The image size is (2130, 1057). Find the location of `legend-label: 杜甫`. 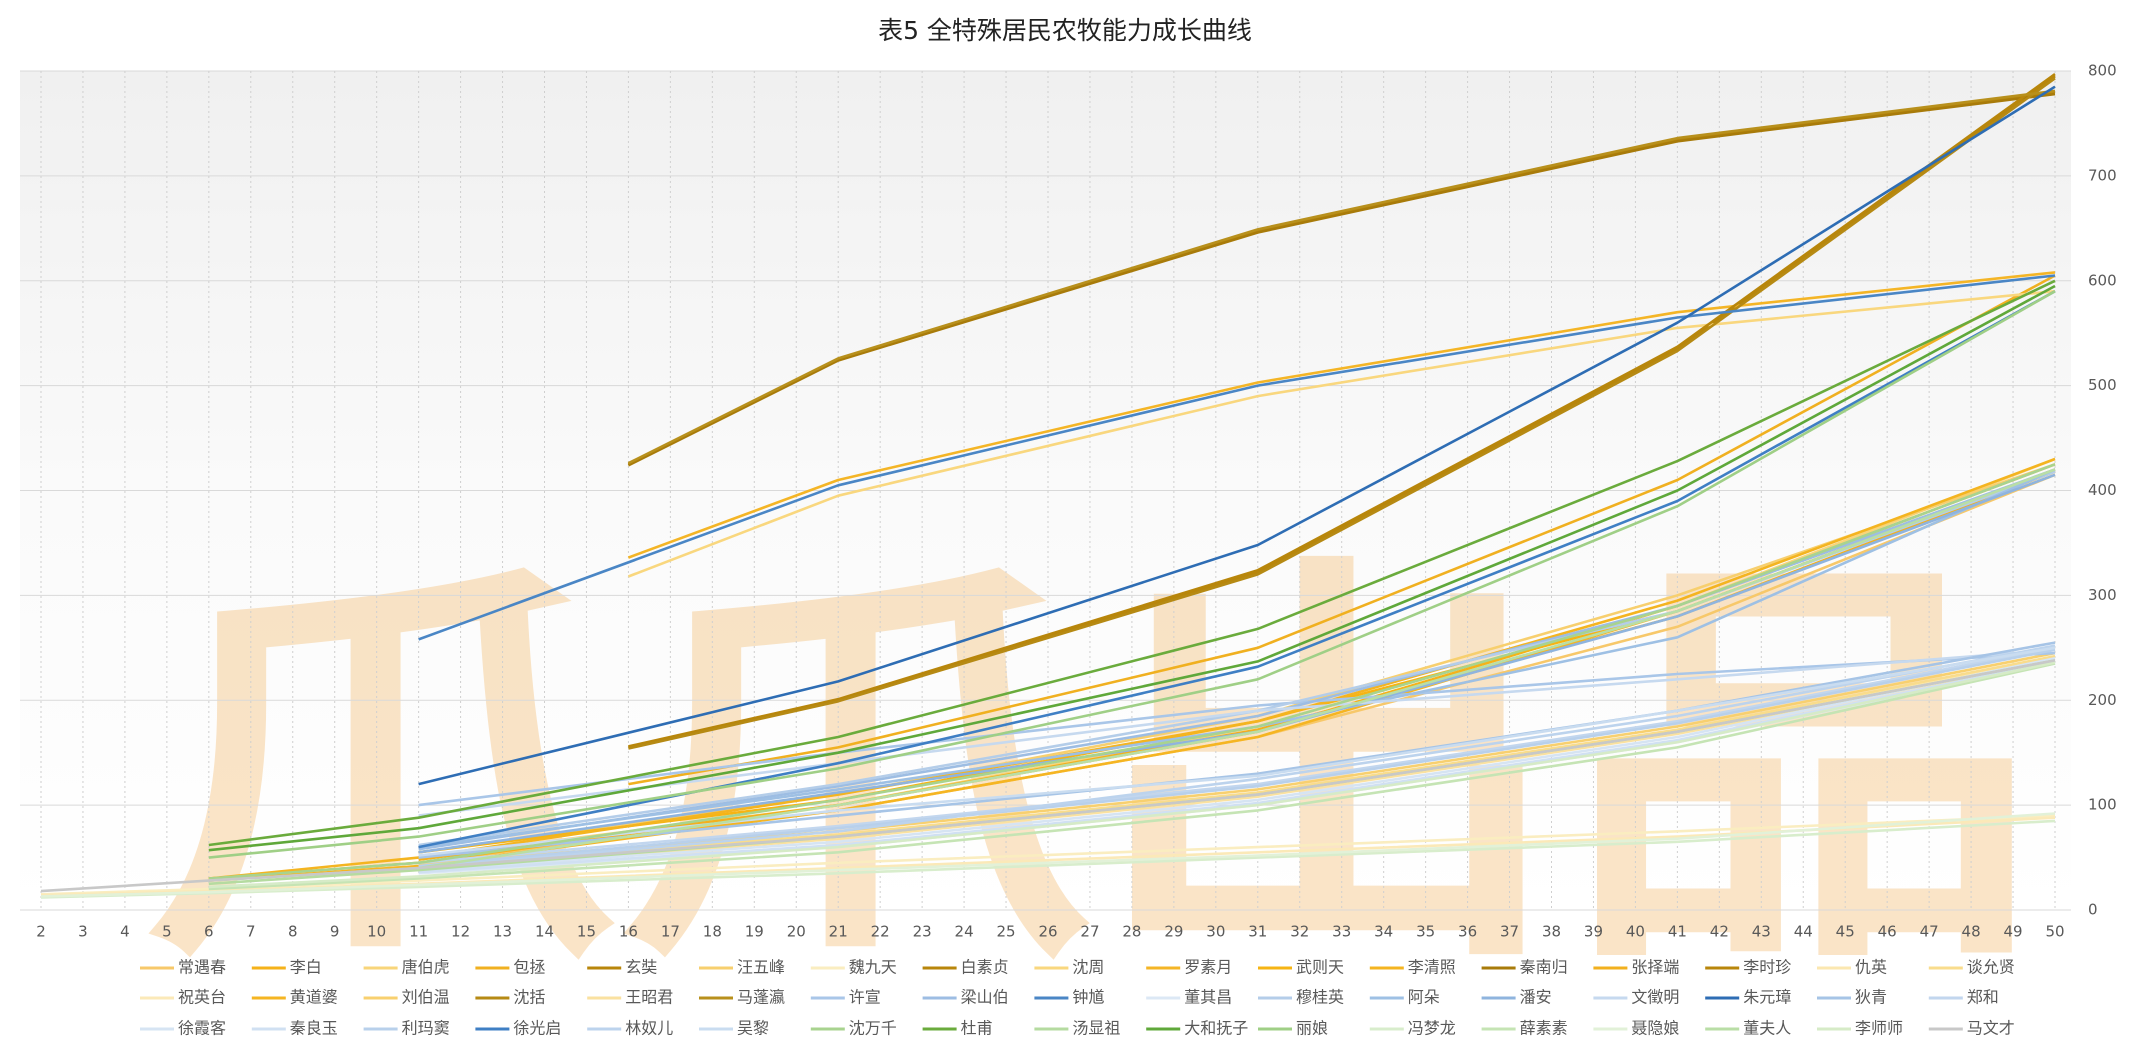

legend-label: 杜甫 is located at coordinates (977, 1028).